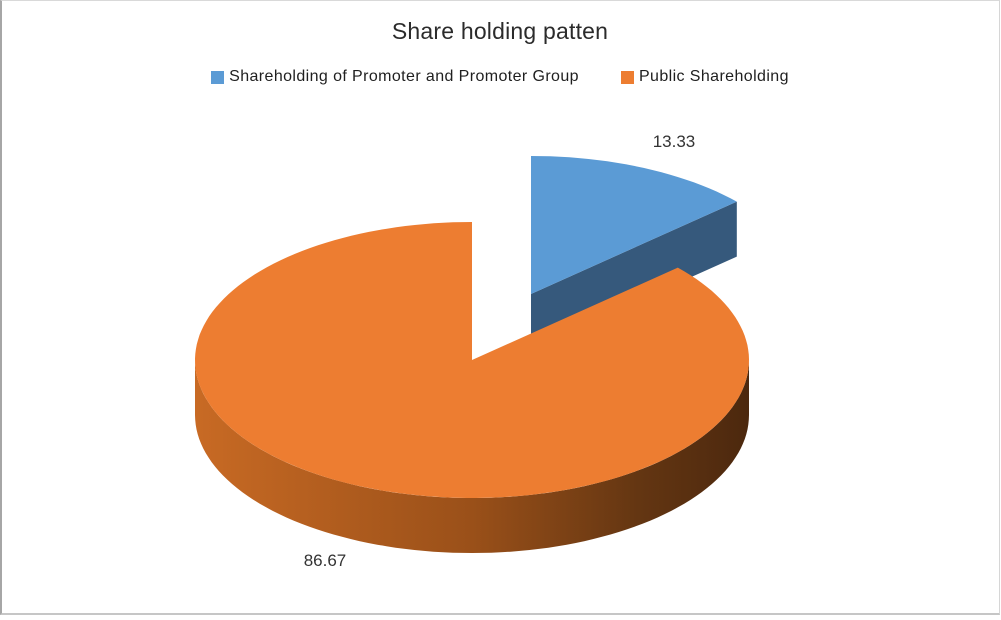 The height and width of the screenshot is (620, 1001). Describe the element at coordinates (713, 76) in the screenshot. I see `legend-label-public: Public Shareholding` at that location.